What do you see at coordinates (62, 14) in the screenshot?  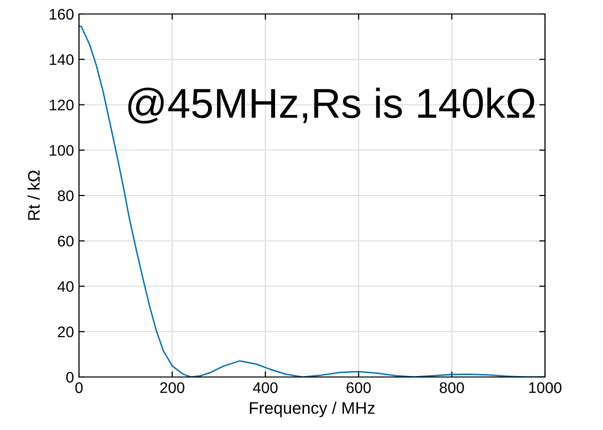 I see `y-tick-label: 160` at bounding box center [62, 14].